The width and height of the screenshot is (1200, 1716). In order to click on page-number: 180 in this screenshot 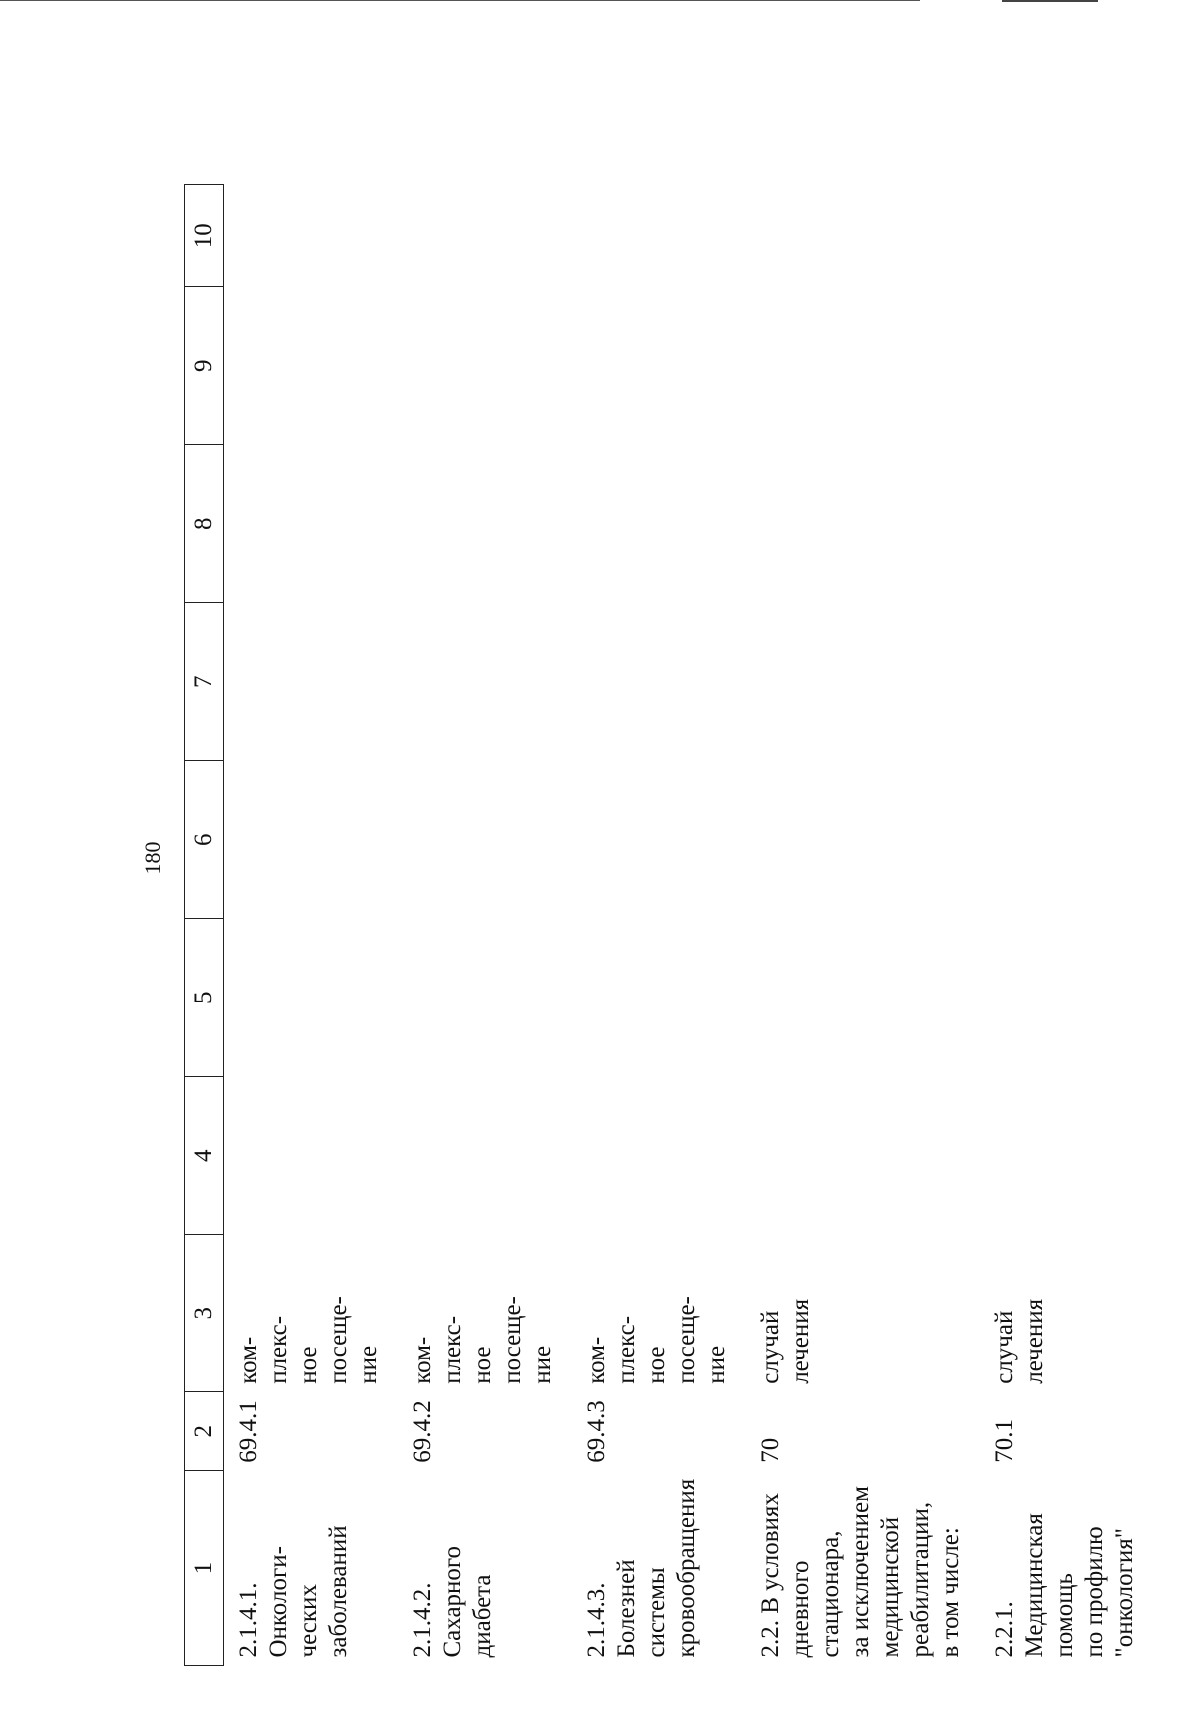, I will do `click(152, 858)`.